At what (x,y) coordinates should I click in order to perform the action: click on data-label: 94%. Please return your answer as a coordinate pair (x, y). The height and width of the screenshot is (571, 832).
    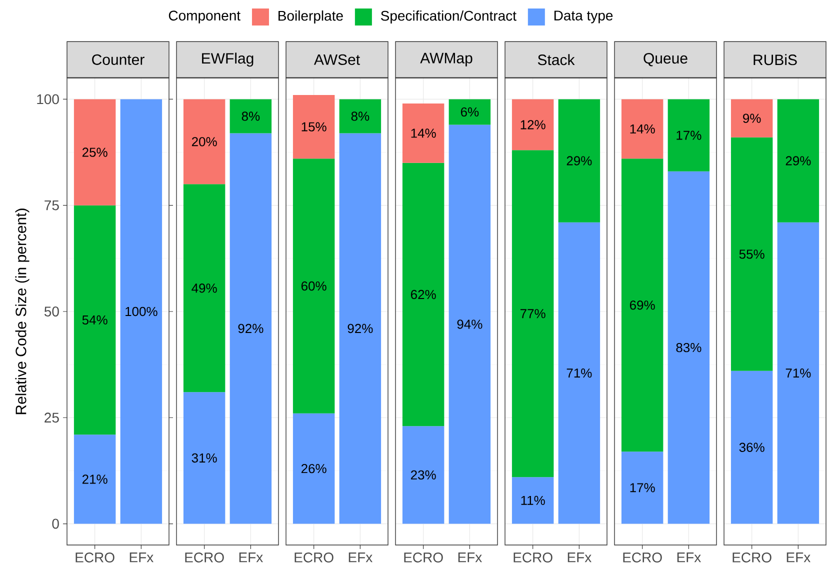
    Looking at the image, I should click on (469, 324).